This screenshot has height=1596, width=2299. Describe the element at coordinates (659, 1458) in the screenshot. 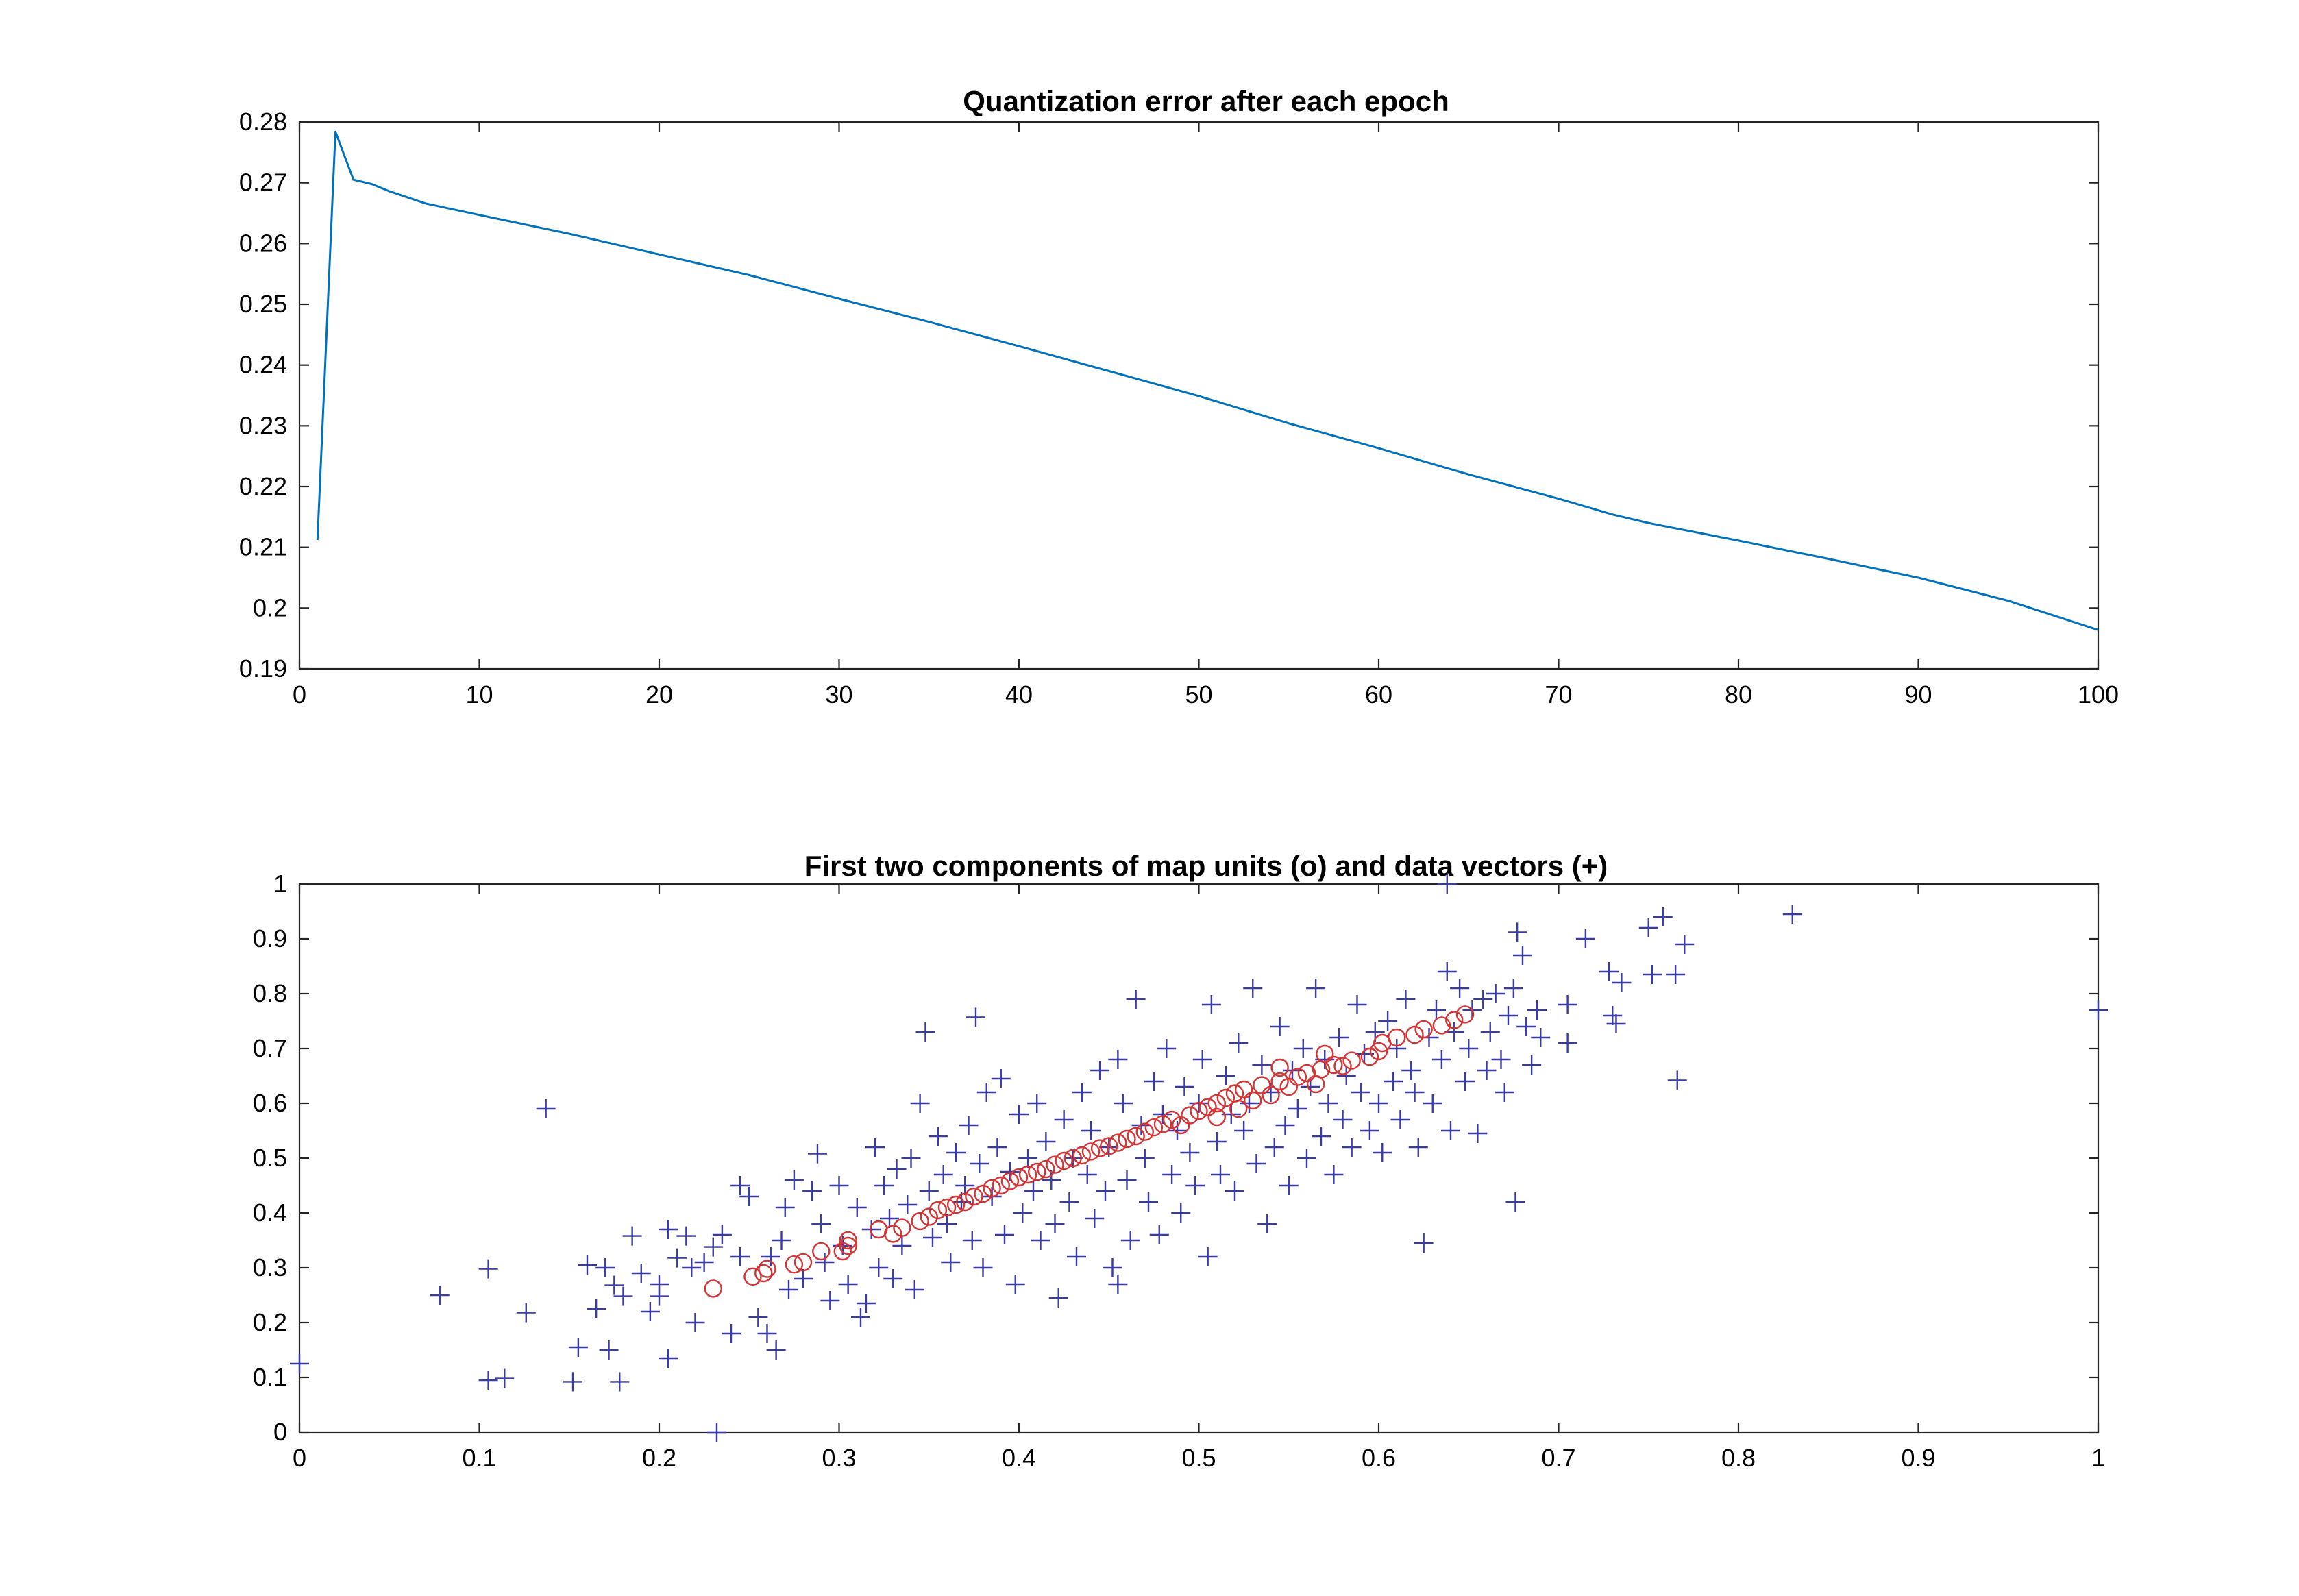

I see `scatter-x-tick-label: 0.2` at that location.